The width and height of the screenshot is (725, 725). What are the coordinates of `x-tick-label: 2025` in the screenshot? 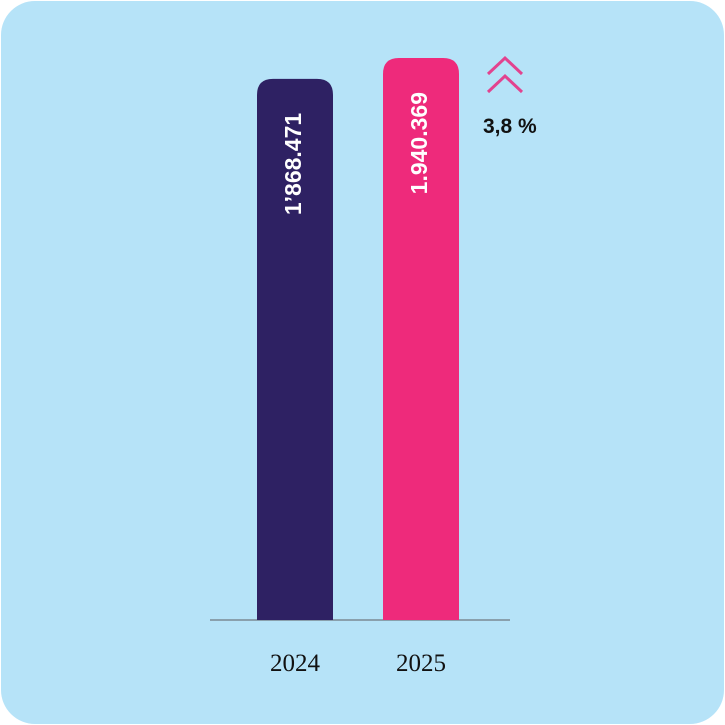 It's located at (421, 663).